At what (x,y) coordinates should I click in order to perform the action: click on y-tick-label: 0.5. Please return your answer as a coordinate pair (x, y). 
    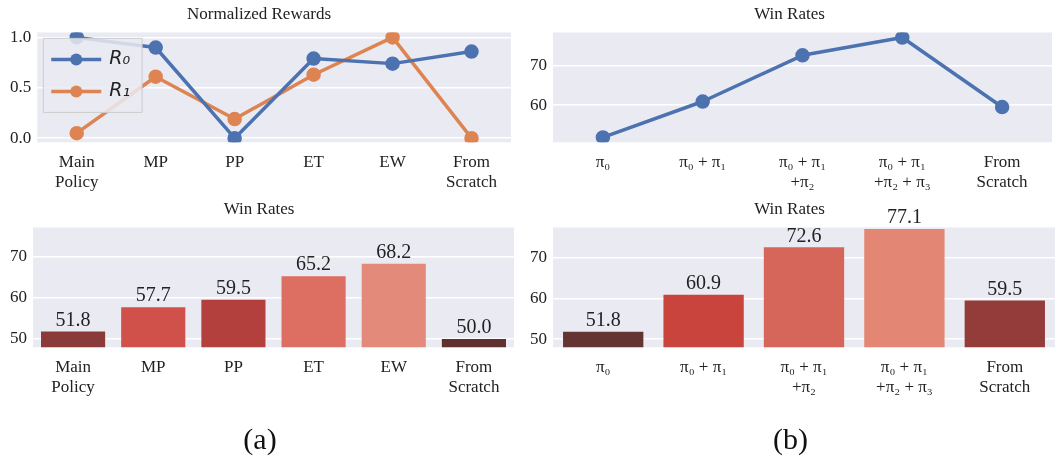
    Looking at the image, I should click on (21, 87).